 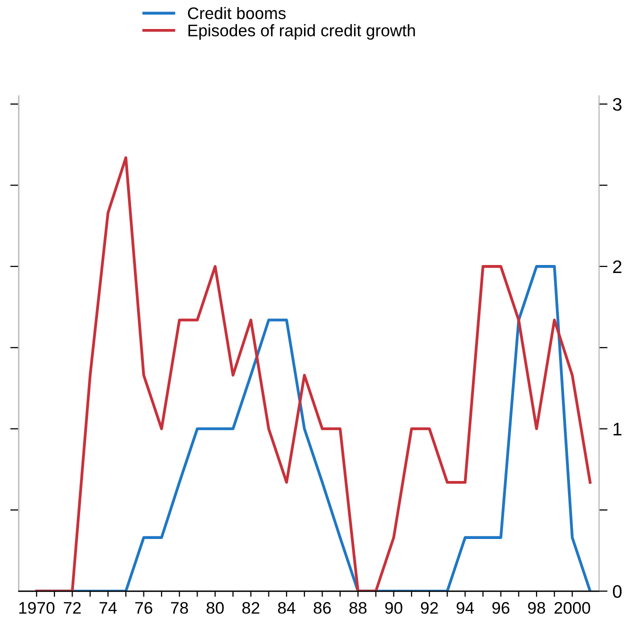 What do you see at coordinates (143, 608) in the screenshot?
I see `x-tick-label: 76` at bounding box center [143, 608].